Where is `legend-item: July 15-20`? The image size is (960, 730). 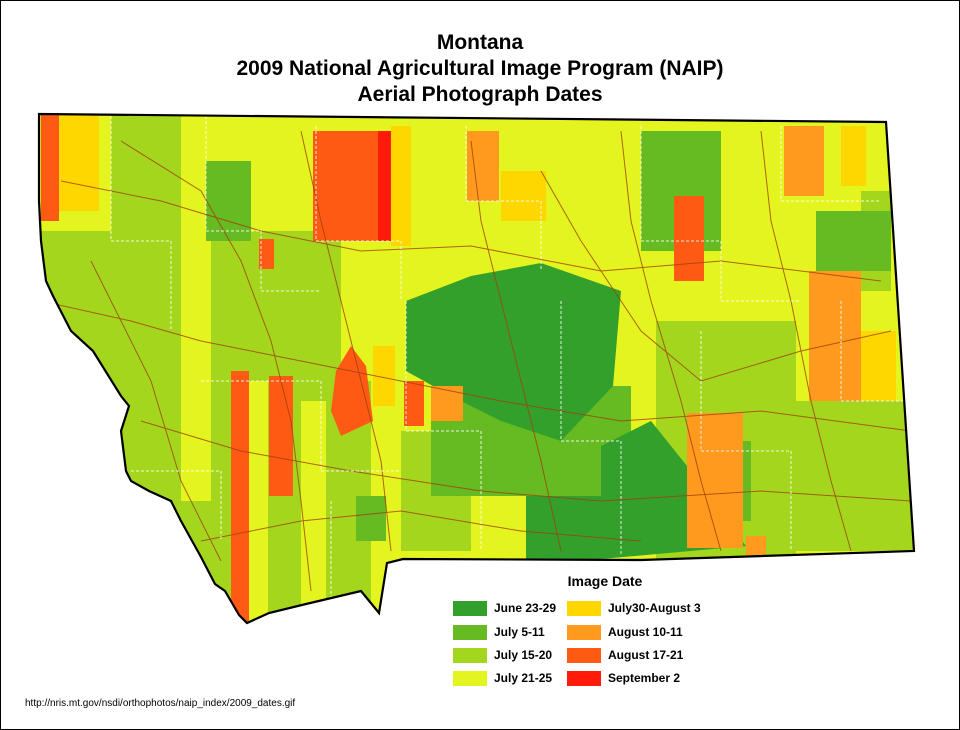
legend-item: July 15-20 is located at coordinates (502, 655).